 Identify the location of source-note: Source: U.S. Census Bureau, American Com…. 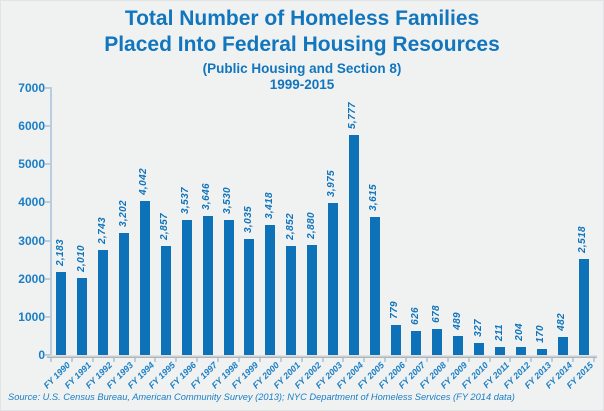
(261, 397).